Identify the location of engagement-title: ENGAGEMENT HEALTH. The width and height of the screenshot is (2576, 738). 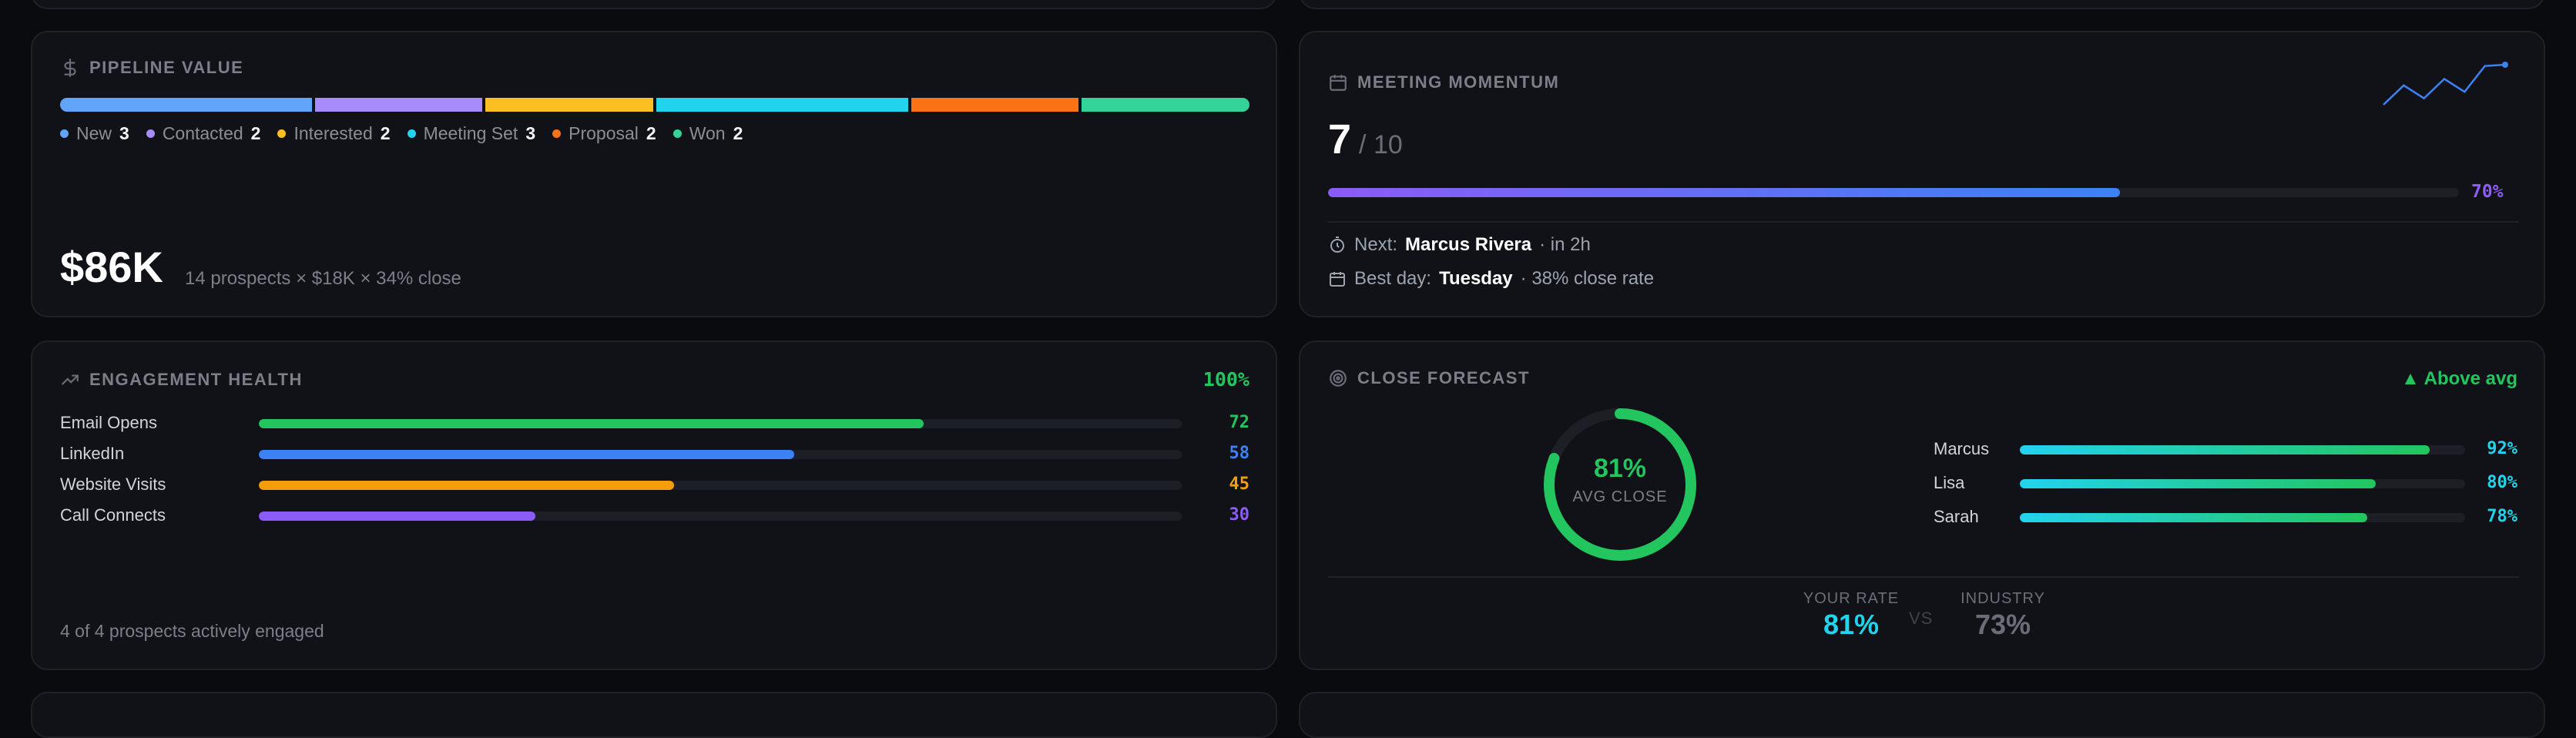
(181, 380).